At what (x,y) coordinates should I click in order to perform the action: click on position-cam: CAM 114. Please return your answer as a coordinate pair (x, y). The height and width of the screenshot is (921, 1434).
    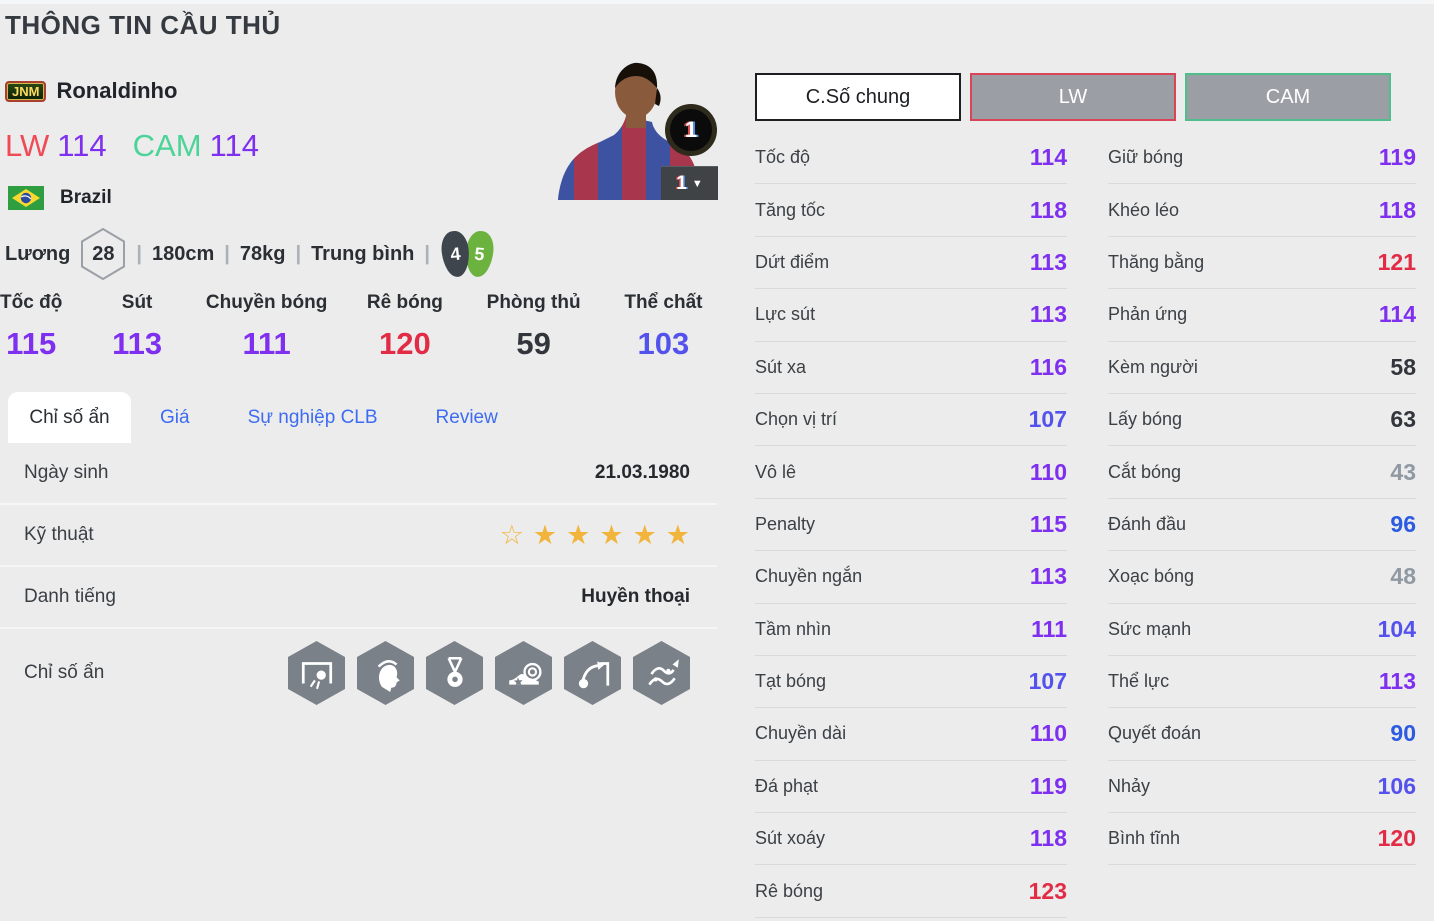
    Looking at the image, I should click on (196, 146).